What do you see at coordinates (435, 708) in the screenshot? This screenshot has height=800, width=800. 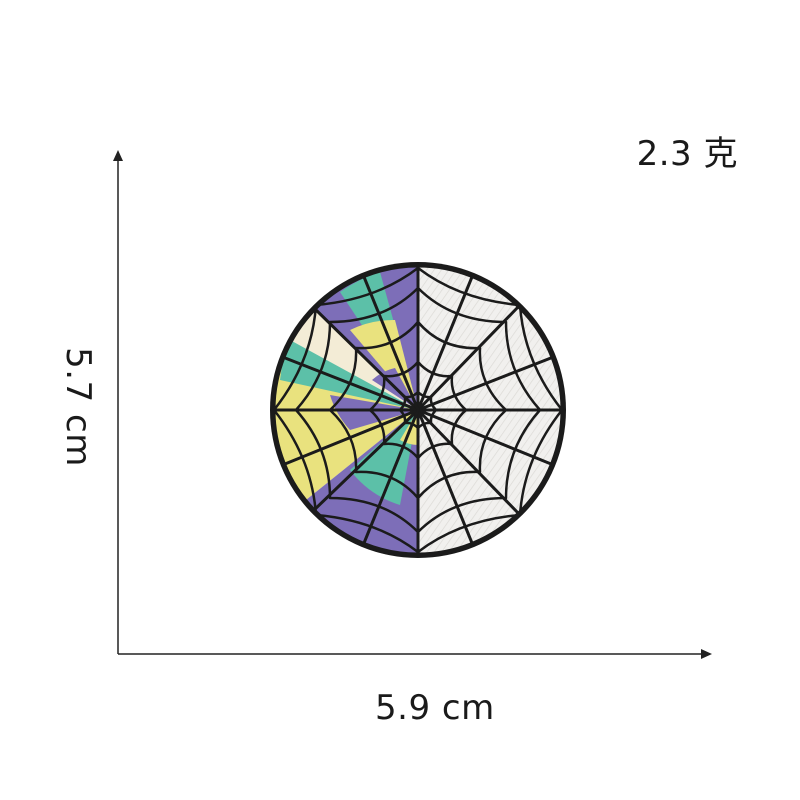 I see `width-dimension-label: 5.9 cm` at bounding box center [435, 708].